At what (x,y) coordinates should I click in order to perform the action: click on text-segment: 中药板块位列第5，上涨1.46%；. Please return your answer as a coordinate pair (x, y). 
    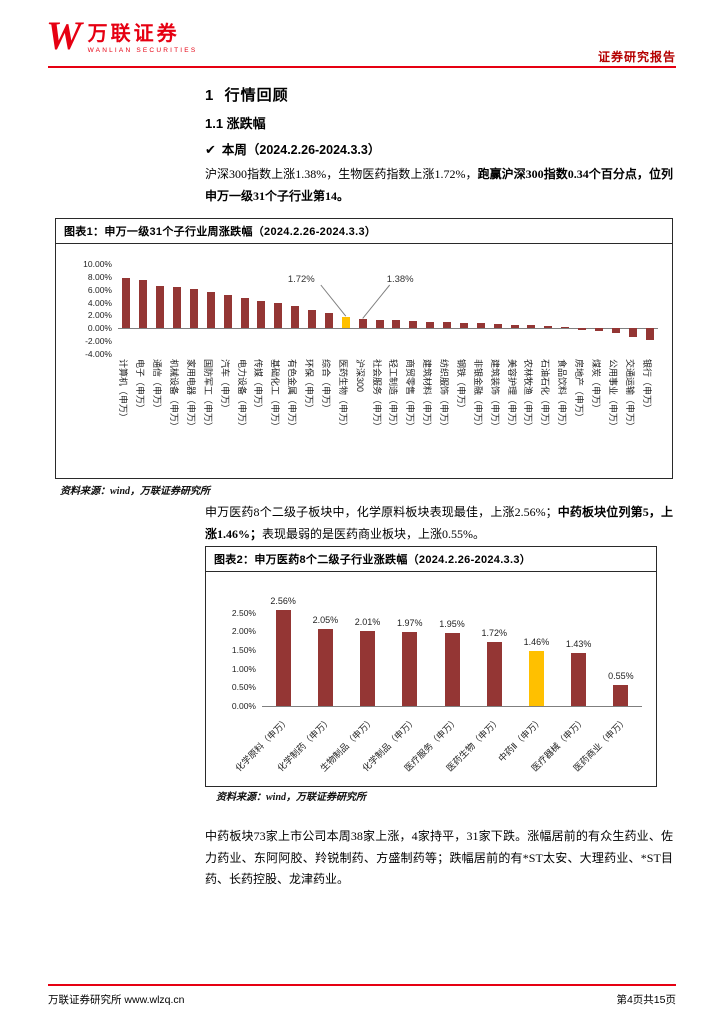
    Looking at the image, I should click on (439, 523).